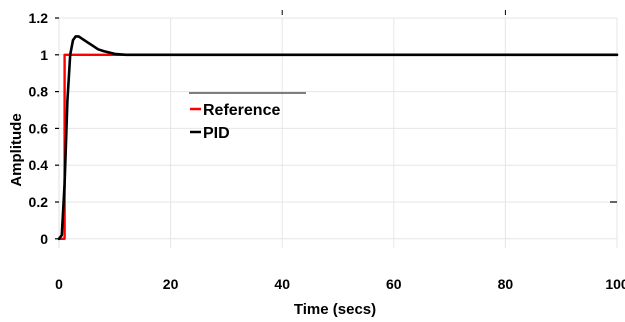 This screenshot has width=625, height=322. What do you see at coordinates (39, 18) in the screenshot?
I see `y-tick-label: 1.2` at bounding box center [39, 18].